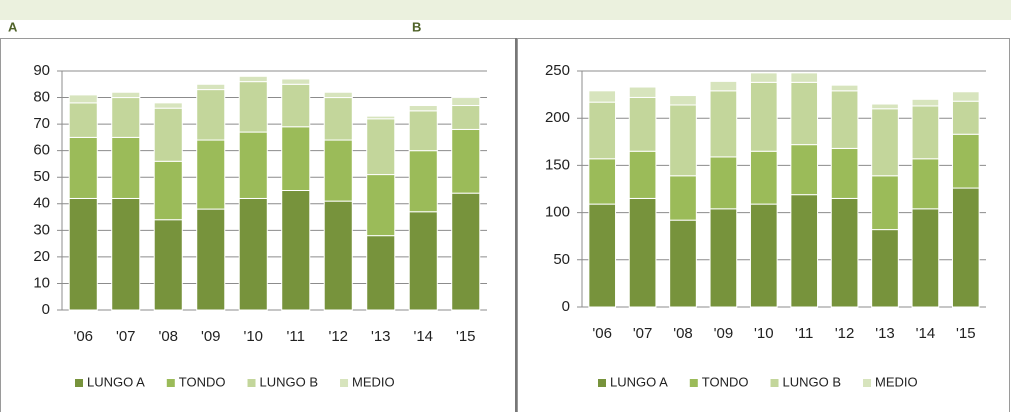  What do you see at coordinates (812, 381) in the screenshot?
I see `legend-label: LUNGO B` at bounding box center [812, 381].